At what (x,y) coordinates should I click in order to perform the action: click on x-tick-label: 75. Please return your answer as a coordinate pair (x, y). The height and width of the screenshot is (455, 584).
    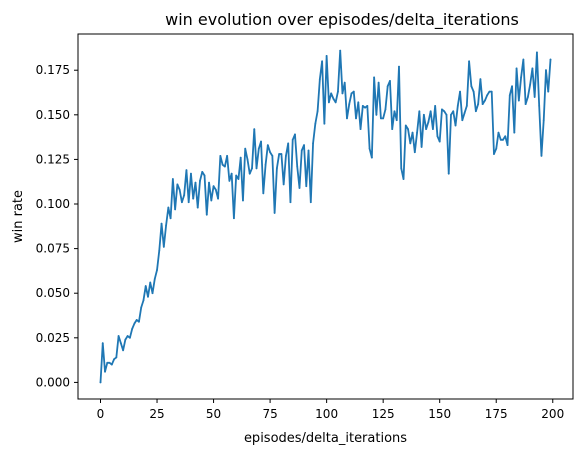
    Looking at the image, I should click on (269, 414).